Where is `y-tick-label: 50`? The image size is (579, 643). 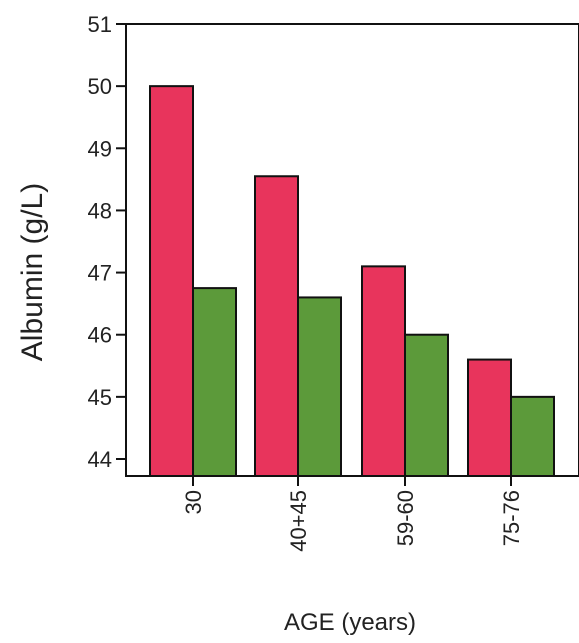 y-tick-label: 50 is located at coordinates (100, 86).